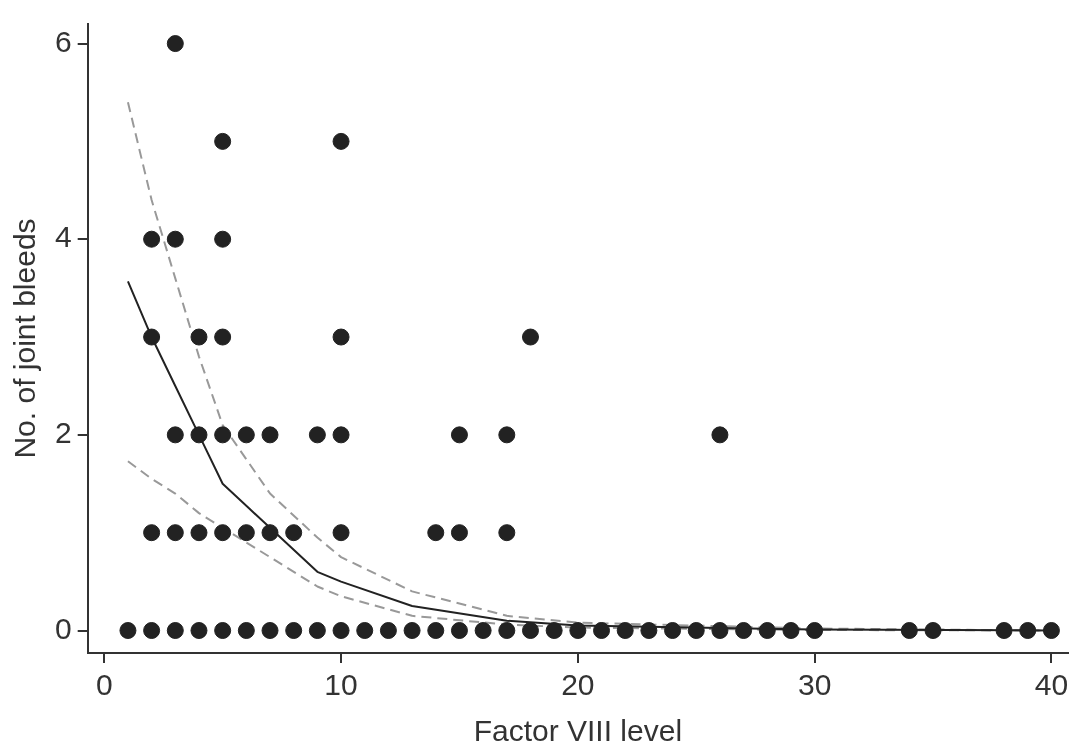 Image resolution: width=1078 pixels, height=755 pixels. I want to click on x-tick-label: 10, so click(341, 685).